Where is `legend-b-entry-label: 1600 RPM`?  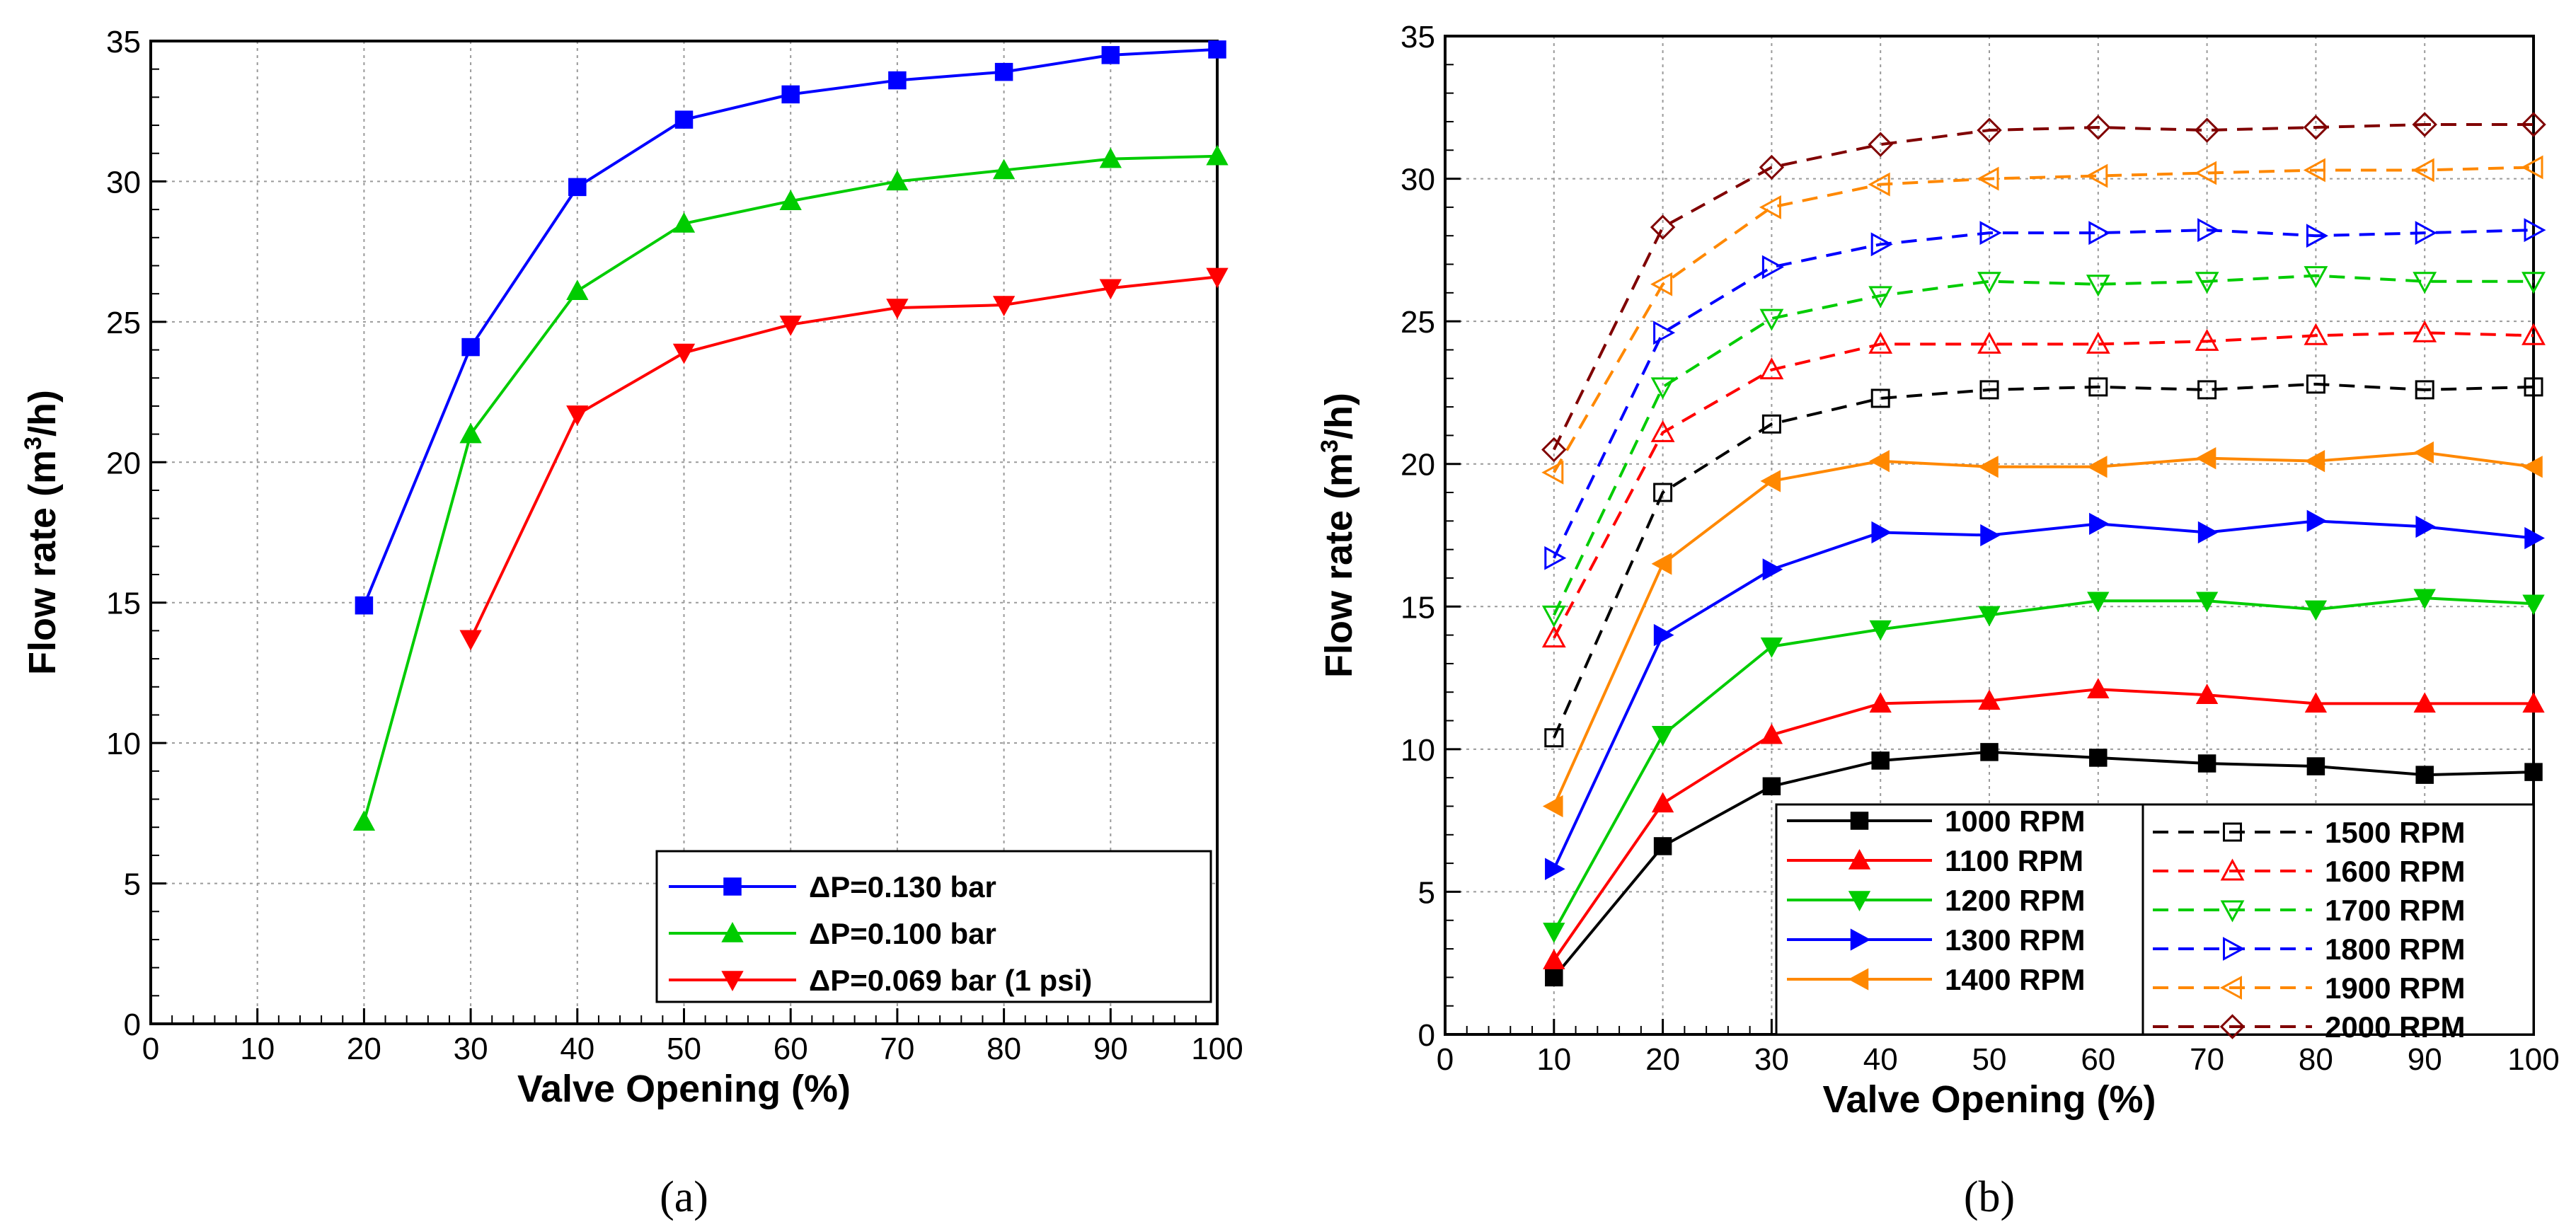 legend-b-entry-label: 1600 RPM is located at coordinates (2395, 871).